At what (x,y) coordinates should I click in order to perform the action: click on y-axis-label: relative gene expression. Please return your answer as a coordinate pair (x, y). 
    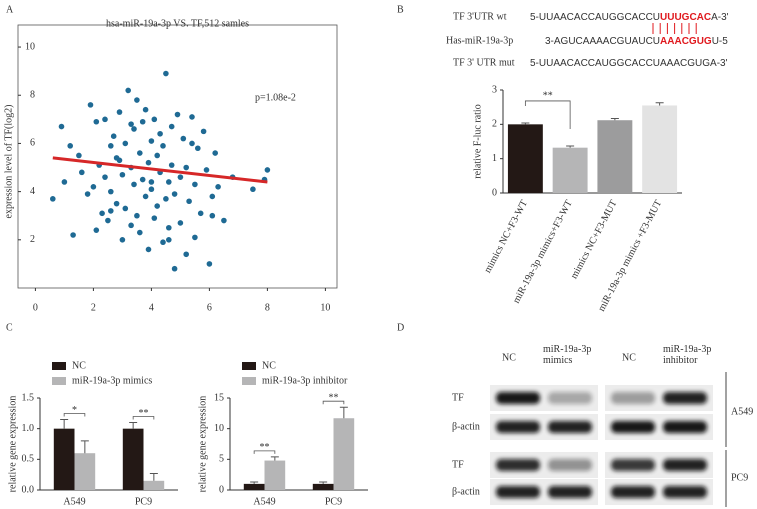
    Looking at the image, I should click on (12, 444).